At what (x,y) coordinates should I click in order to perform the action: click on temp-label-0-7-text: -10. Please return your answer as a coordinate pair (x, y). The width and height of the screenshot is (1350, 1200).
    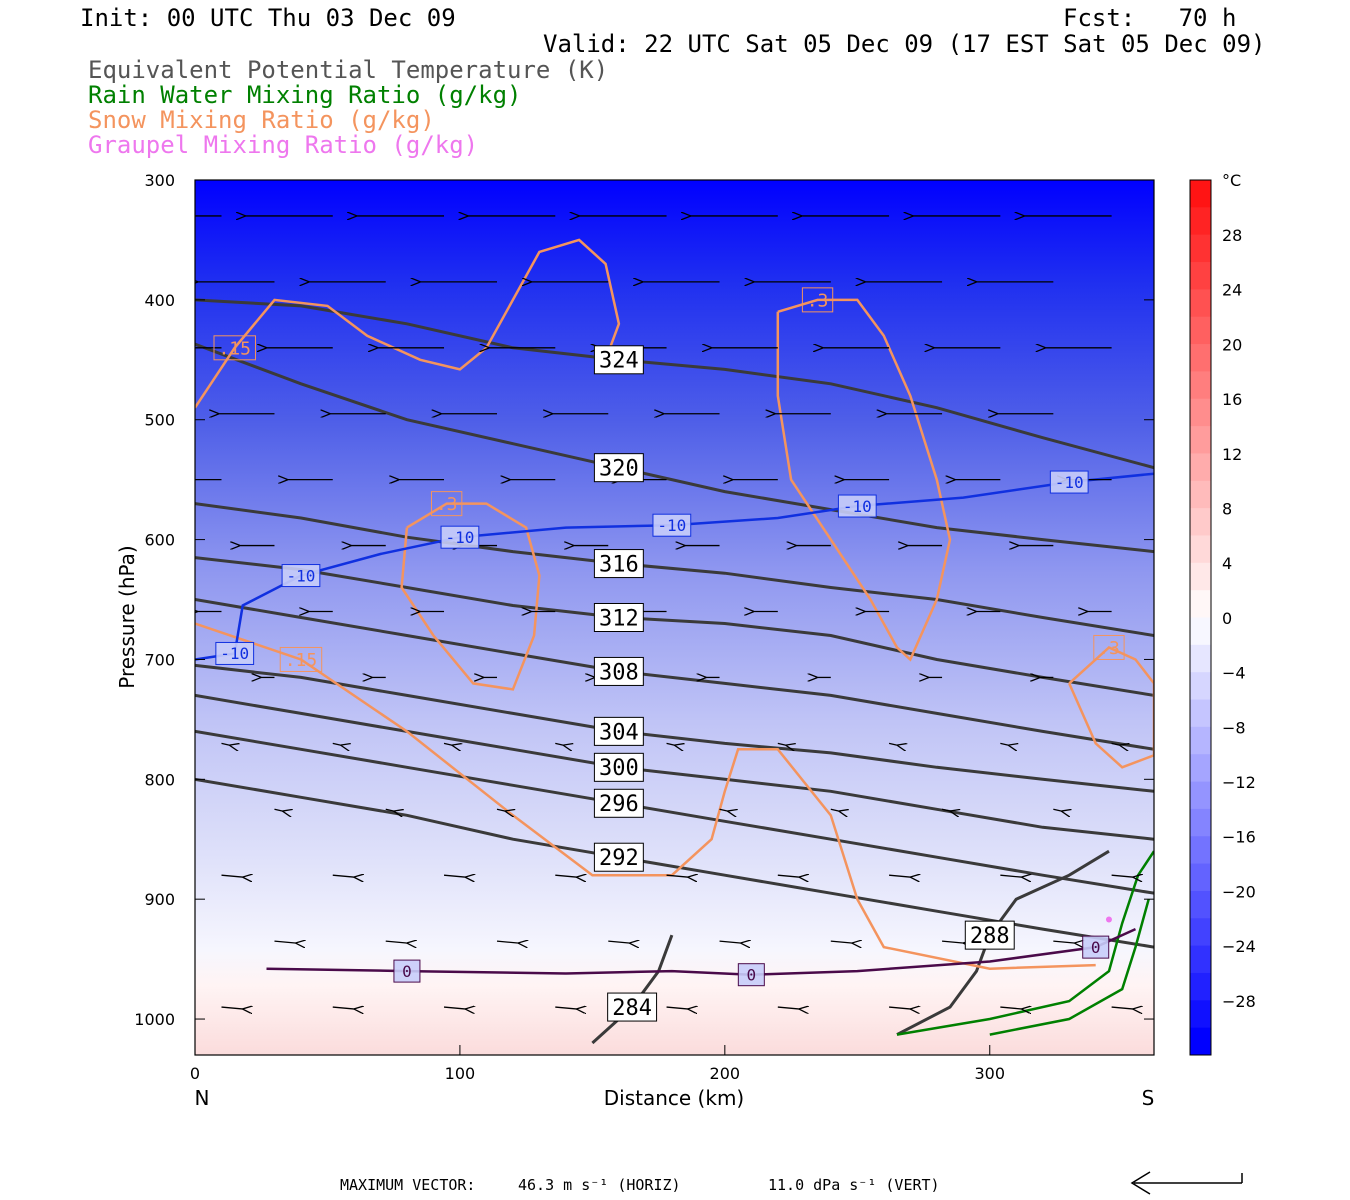
    Looking at the image, I should click on (671, 525).